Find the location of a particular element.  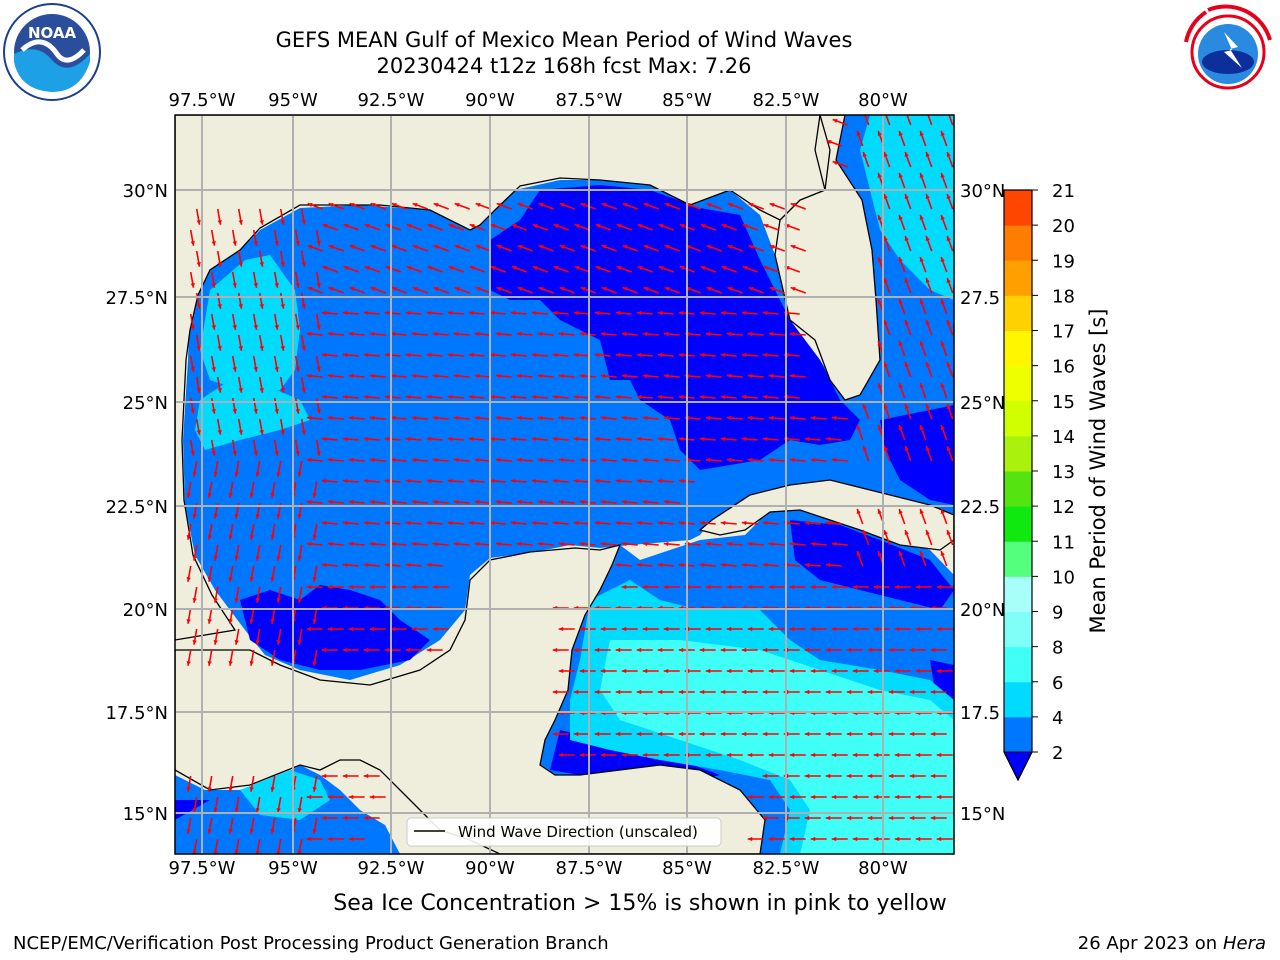

lat-labels-left: 30°N 27.5°N 25°N 22.5°N 20°N 17.5°N 15°N is located at coordinates (136, 503).